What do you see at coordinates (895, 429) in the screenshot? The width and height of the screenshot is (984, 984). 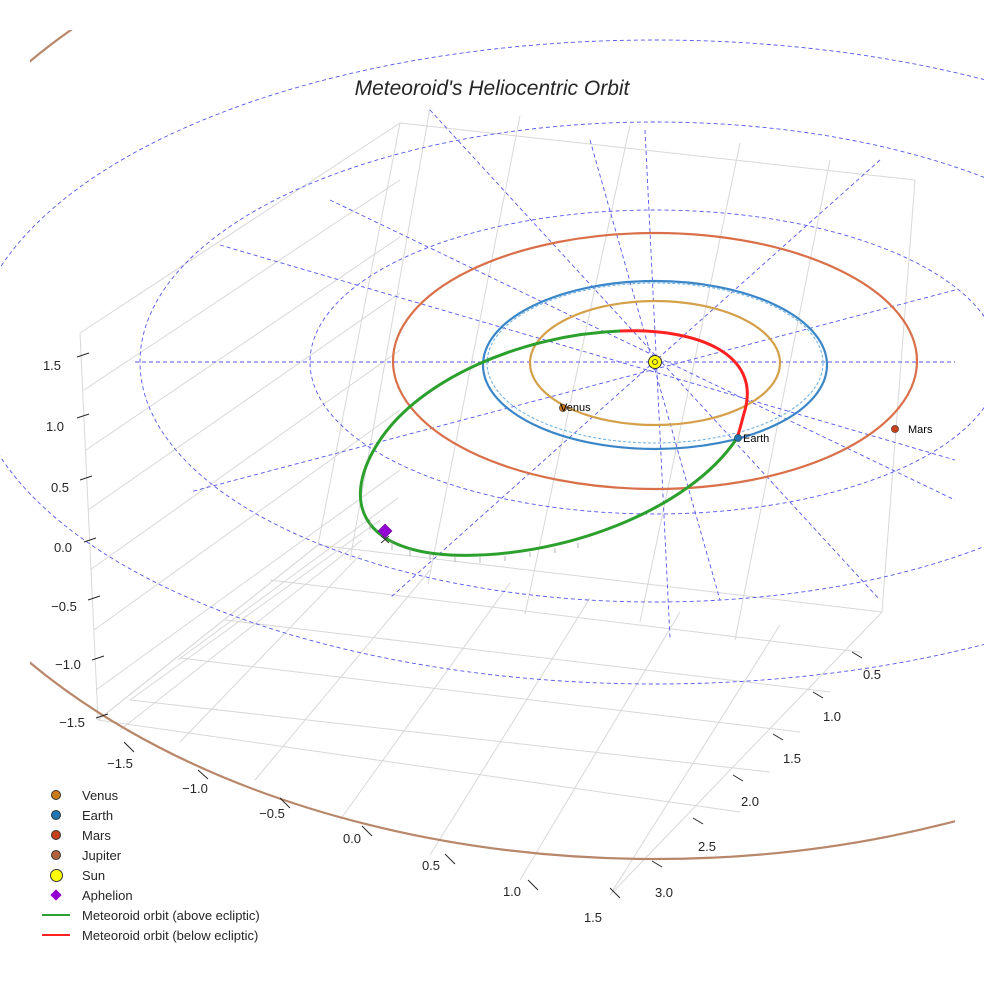 I see `mars-marker` at bounding box center [895, 429].